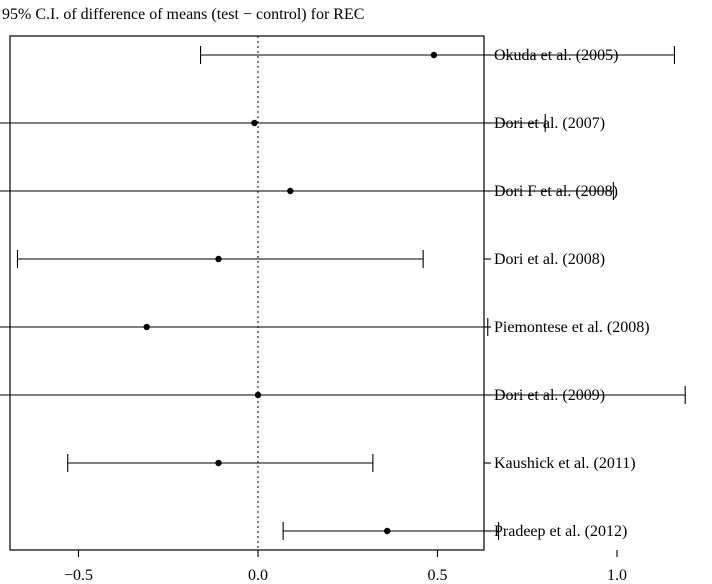 This screenshot has height=584, width=712. Describe the element at coordinates (345, 567) in the screenshot. I see `x-axis: −1.0−0.50.00.51.0` at that location.